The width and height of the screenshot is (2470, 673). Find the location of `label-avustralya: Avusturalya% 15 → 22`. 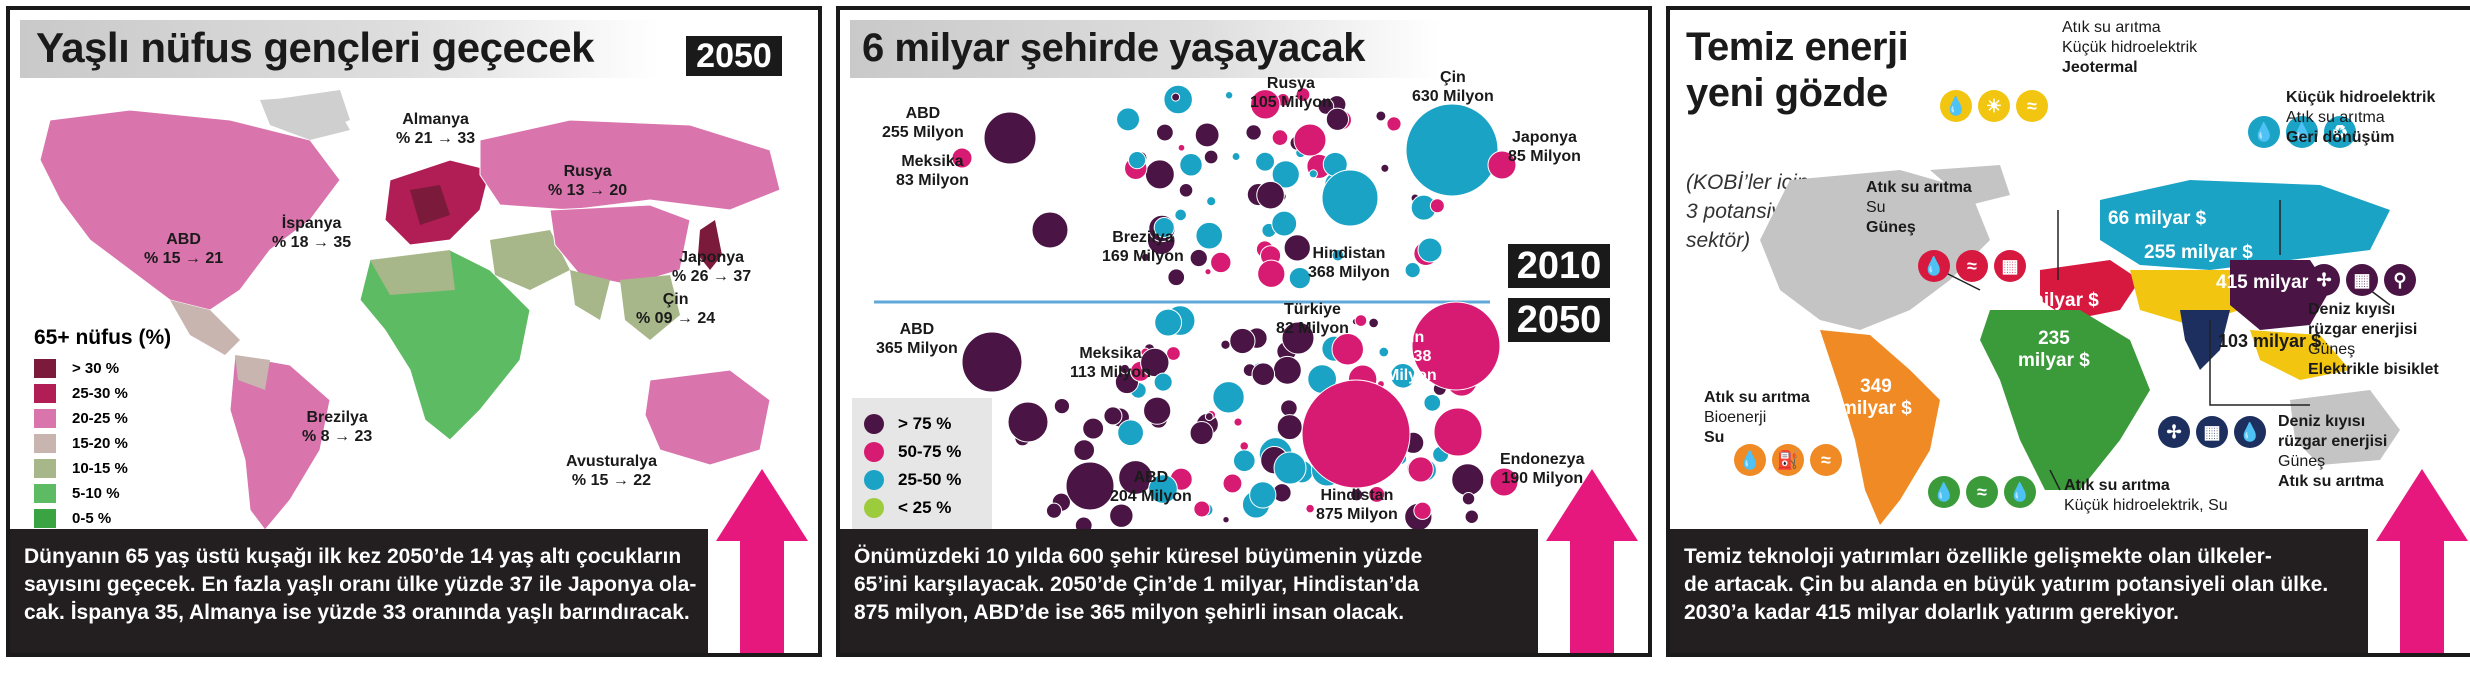

label-avustralya: Avusturalya% 15 → 22 is located at coordinates (611, 471).